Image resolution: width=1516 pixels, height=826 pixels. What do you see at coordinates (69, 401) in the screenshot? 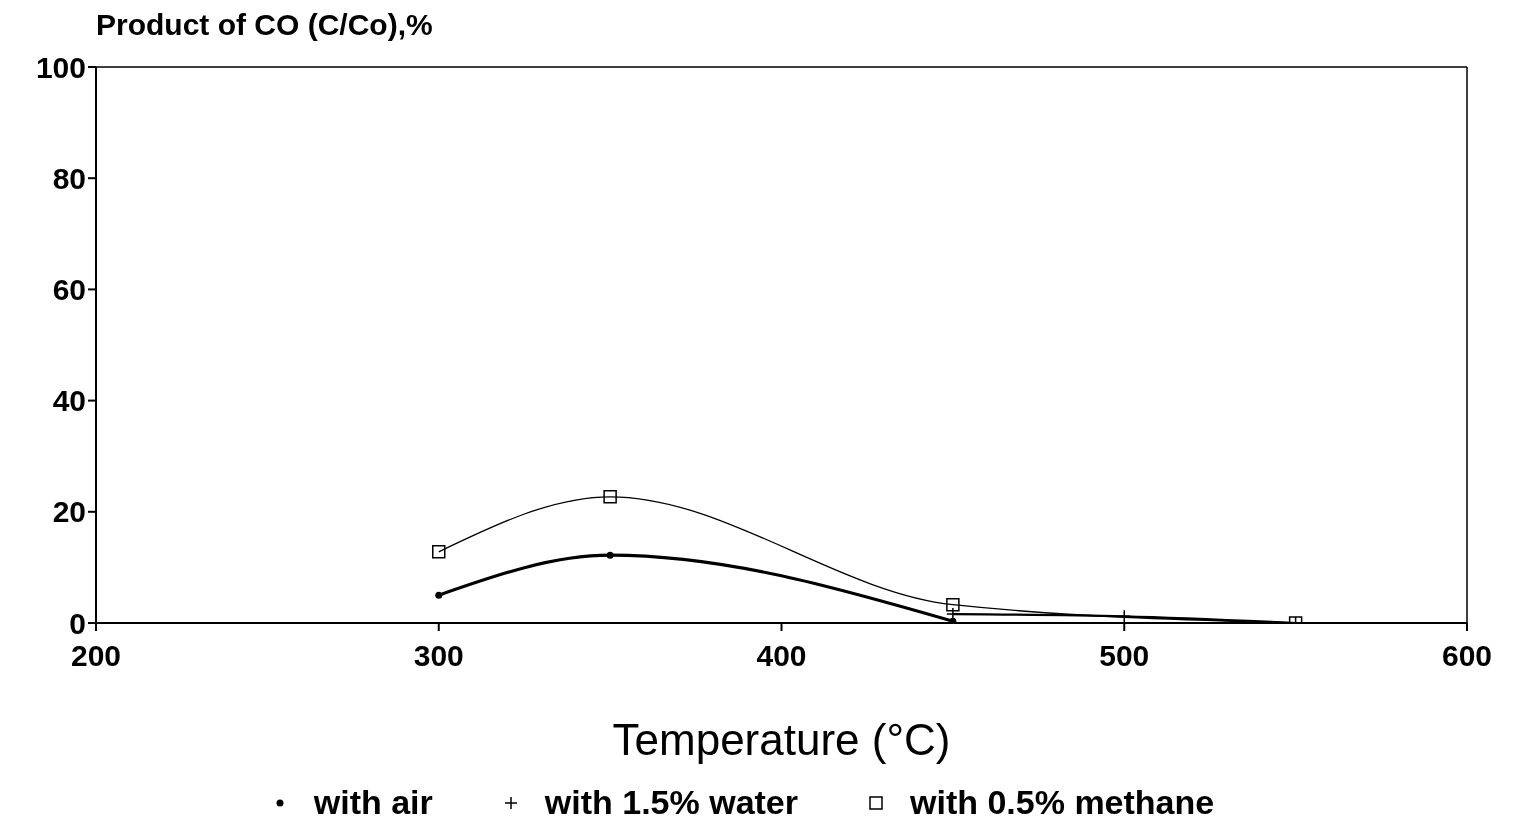
I see `y-tick-label: 40` at bounding box center [69, 401].